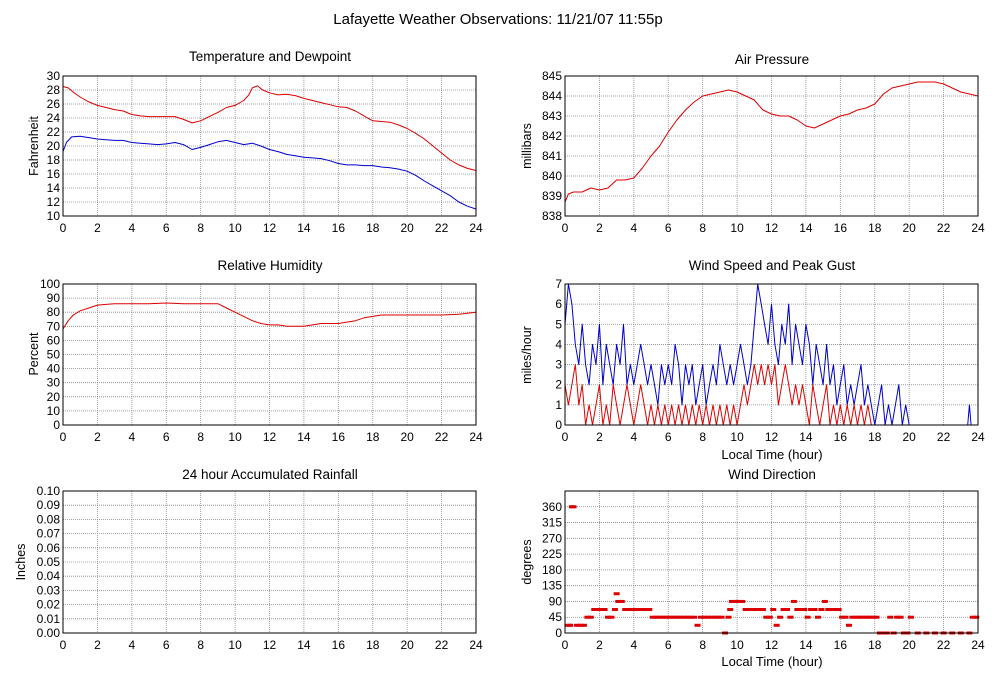  Describe the element at coordinates (269, 562) in the screenshot. I see `rain-frame` at that location.